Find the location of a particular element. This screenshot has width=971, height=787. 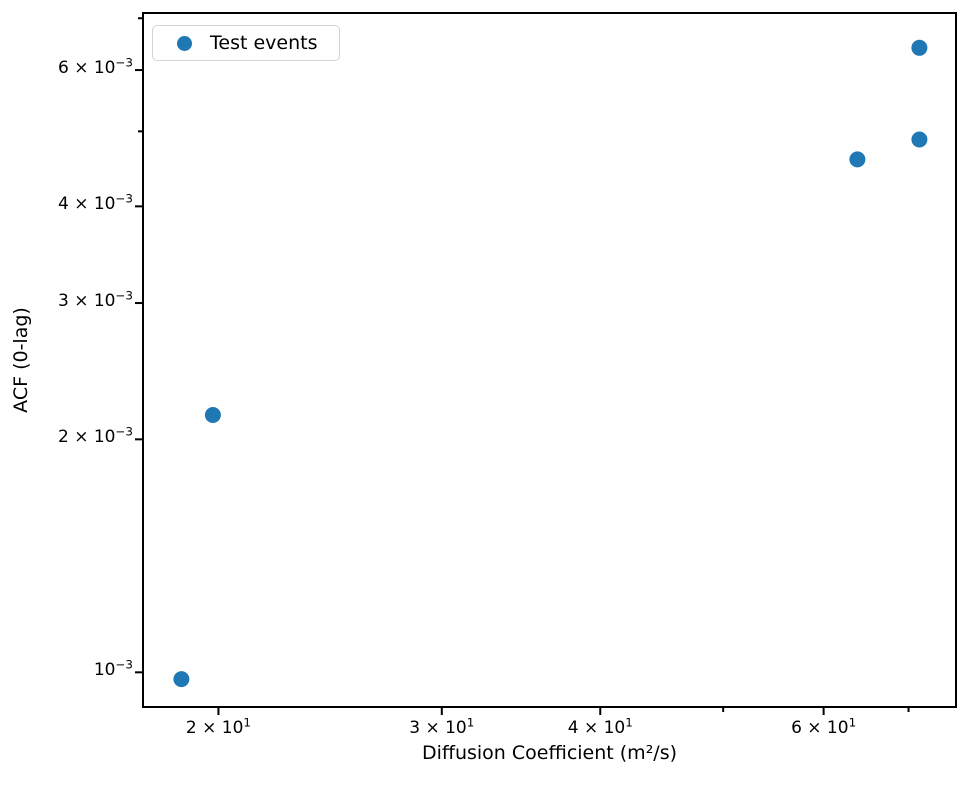

y-axis-label: ACF (0-lag) is located at coordinates (21, 360).